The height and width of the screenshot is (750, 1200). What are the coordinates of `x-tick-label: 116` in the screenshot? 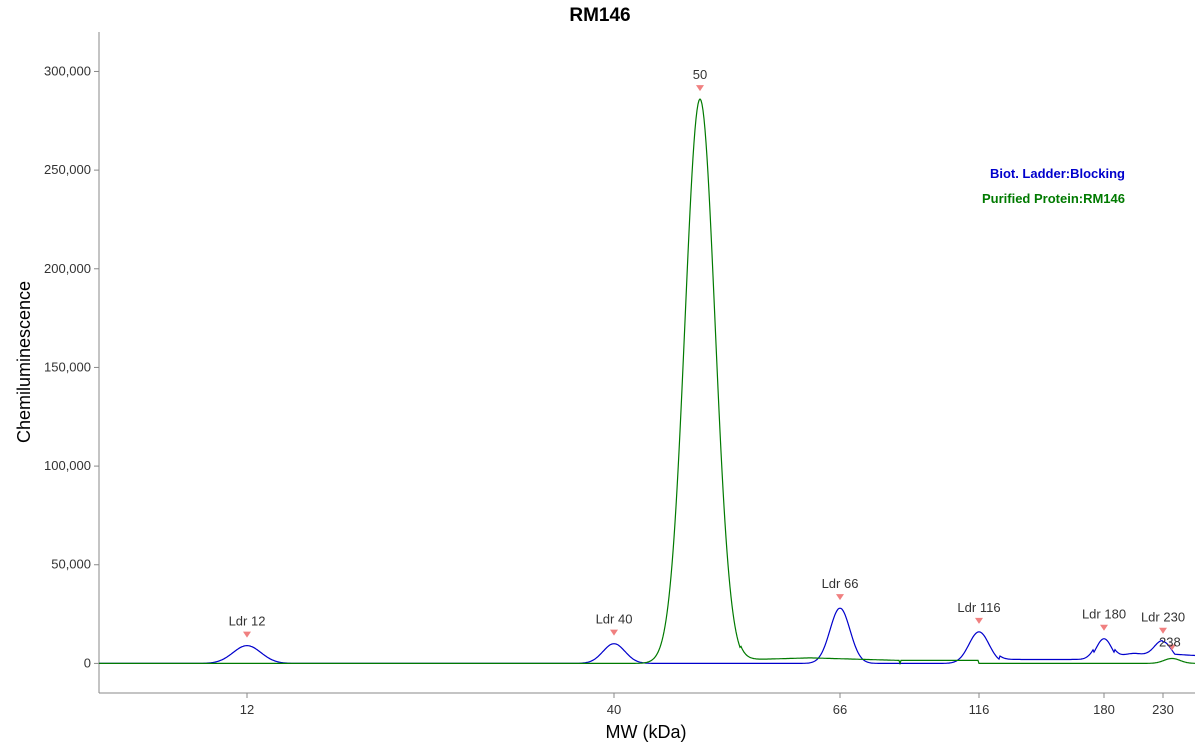 It's located at (979, 709).